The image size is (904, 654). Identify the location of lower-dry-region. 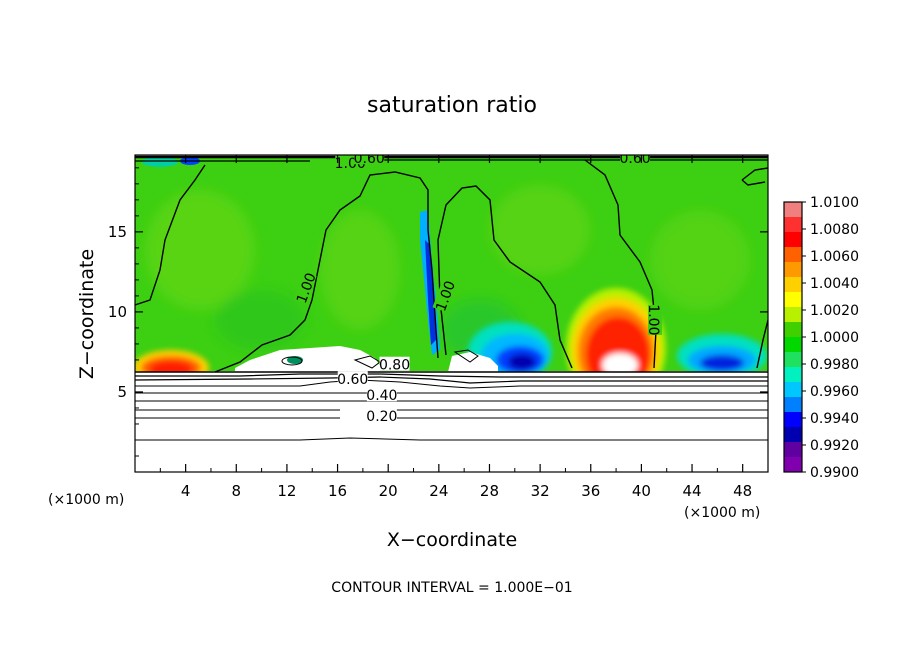
(451, 422).